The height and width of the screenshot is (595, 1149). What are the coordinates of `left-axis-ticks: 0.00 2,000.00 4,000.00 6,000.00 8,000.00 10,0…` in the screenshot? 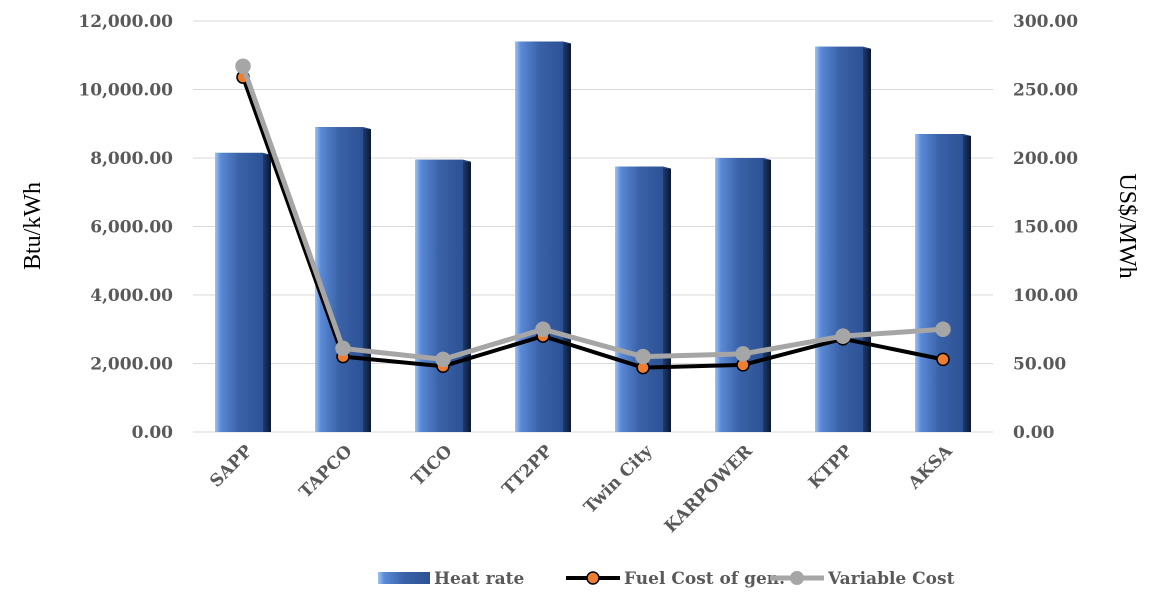 It's located at (125, 227).